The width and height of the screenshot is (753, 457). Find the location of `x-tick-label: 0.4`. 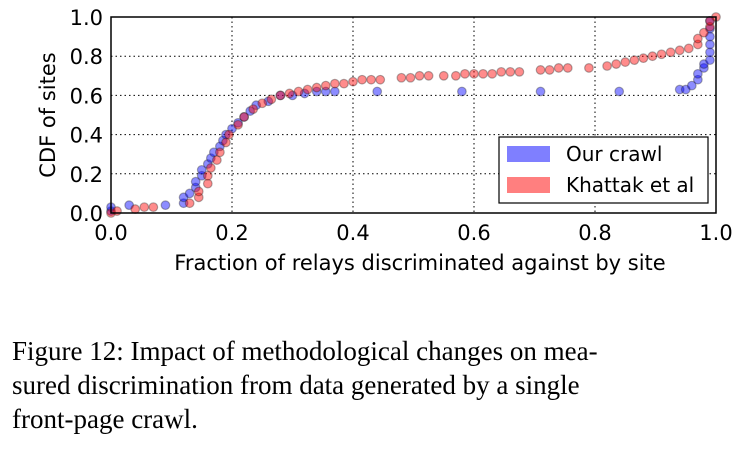

x-tick-label: 0.4 is located at coordinates (352, 233).